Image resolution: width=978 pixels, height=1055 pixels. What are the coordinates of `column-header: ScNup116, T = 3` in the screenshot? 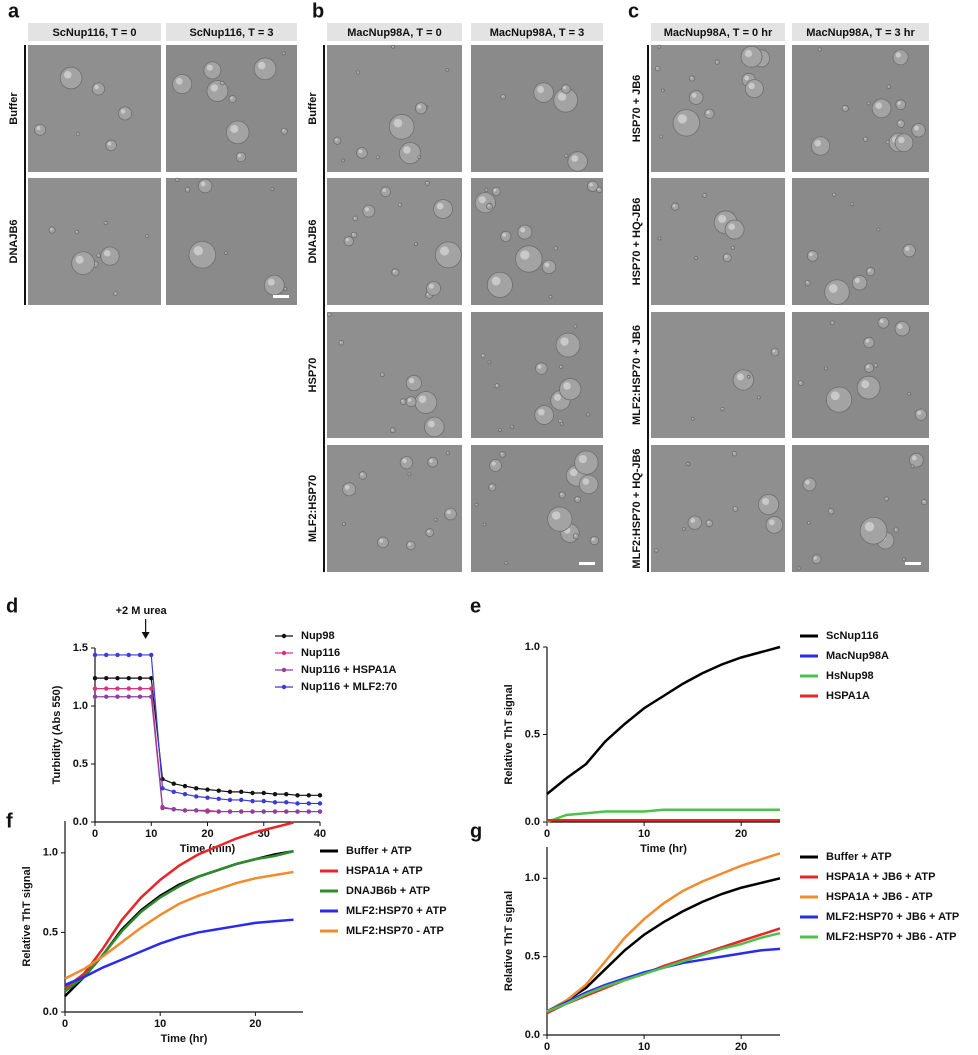 It's located at (231, 33).